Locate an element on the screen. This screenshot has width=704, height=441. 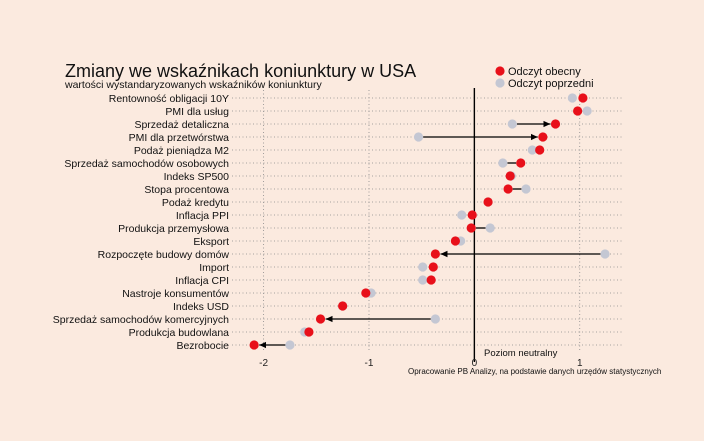
legend: Odczyt obecny Odczyt poprzedni is located at coordinates (544, 78).